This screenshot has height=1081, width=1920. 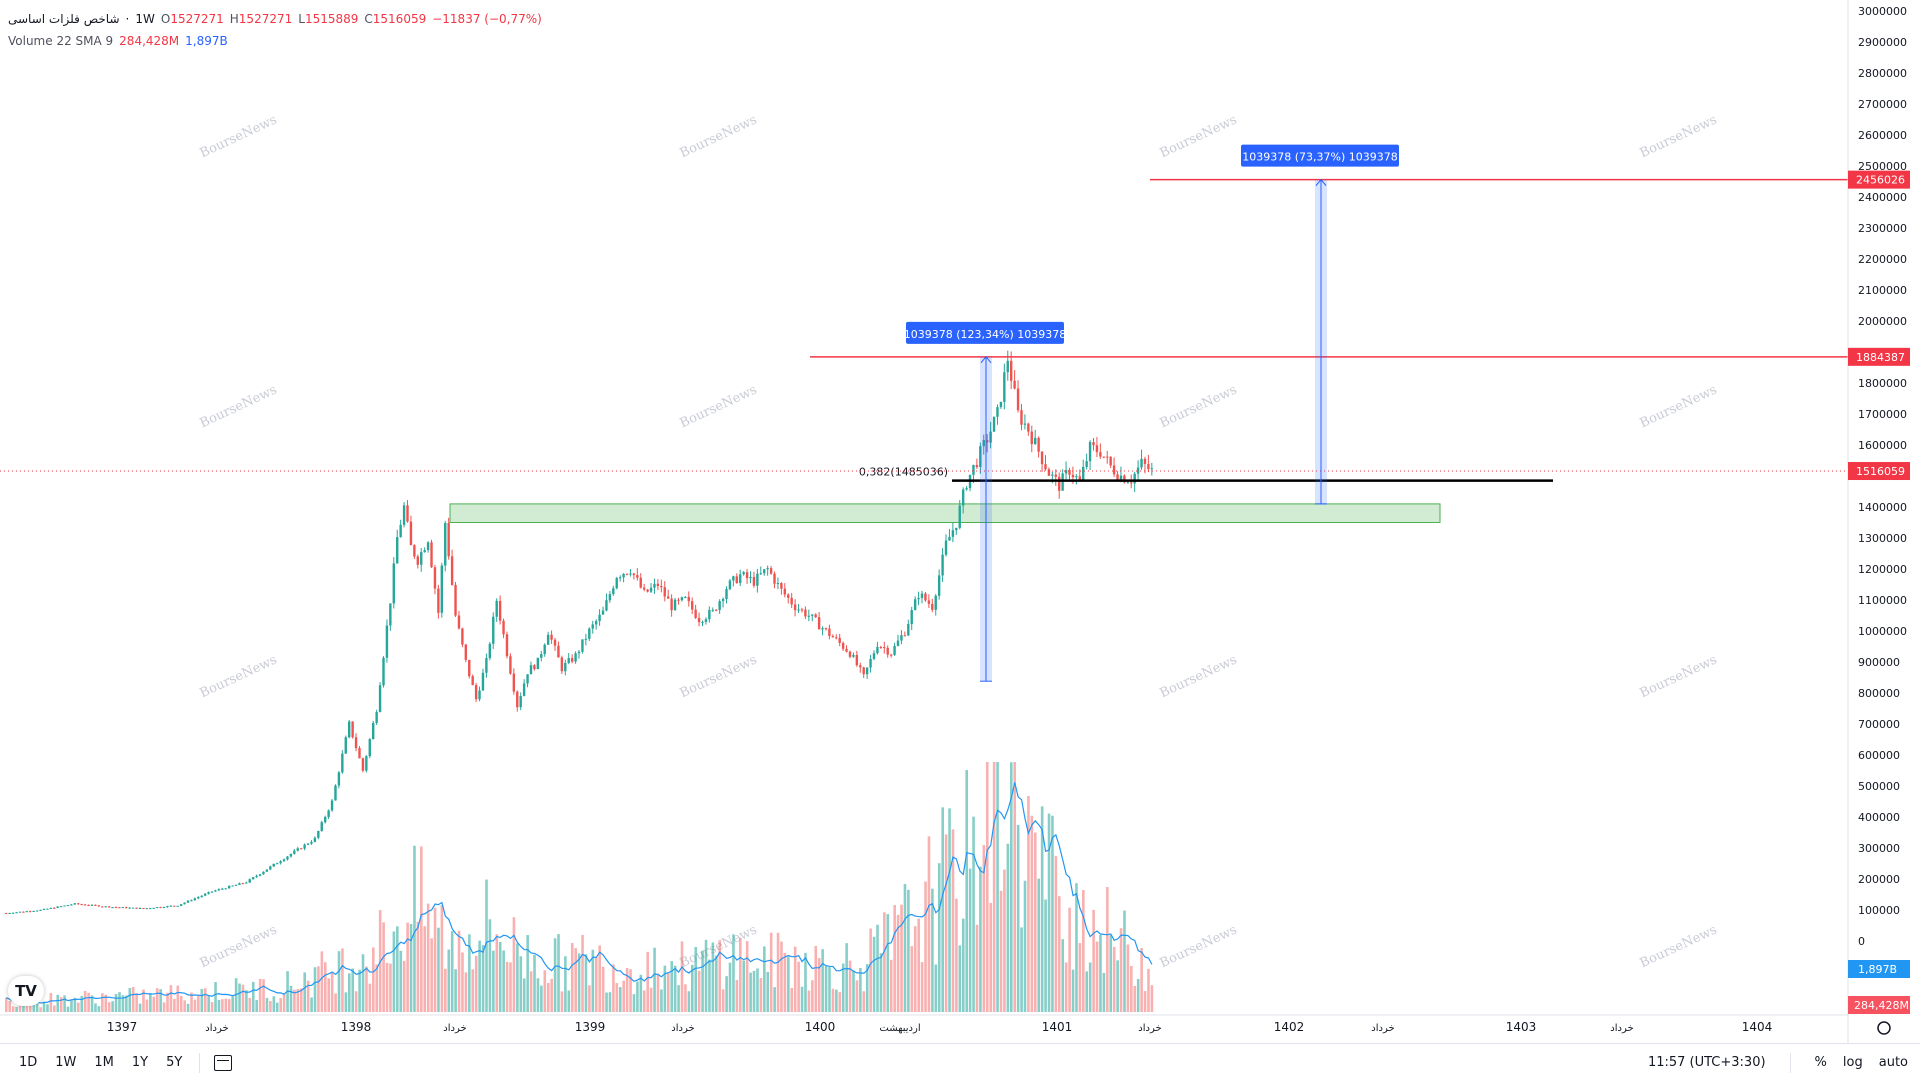 I want to click on tradingview-logo: TV, so click(x=26, y=991).